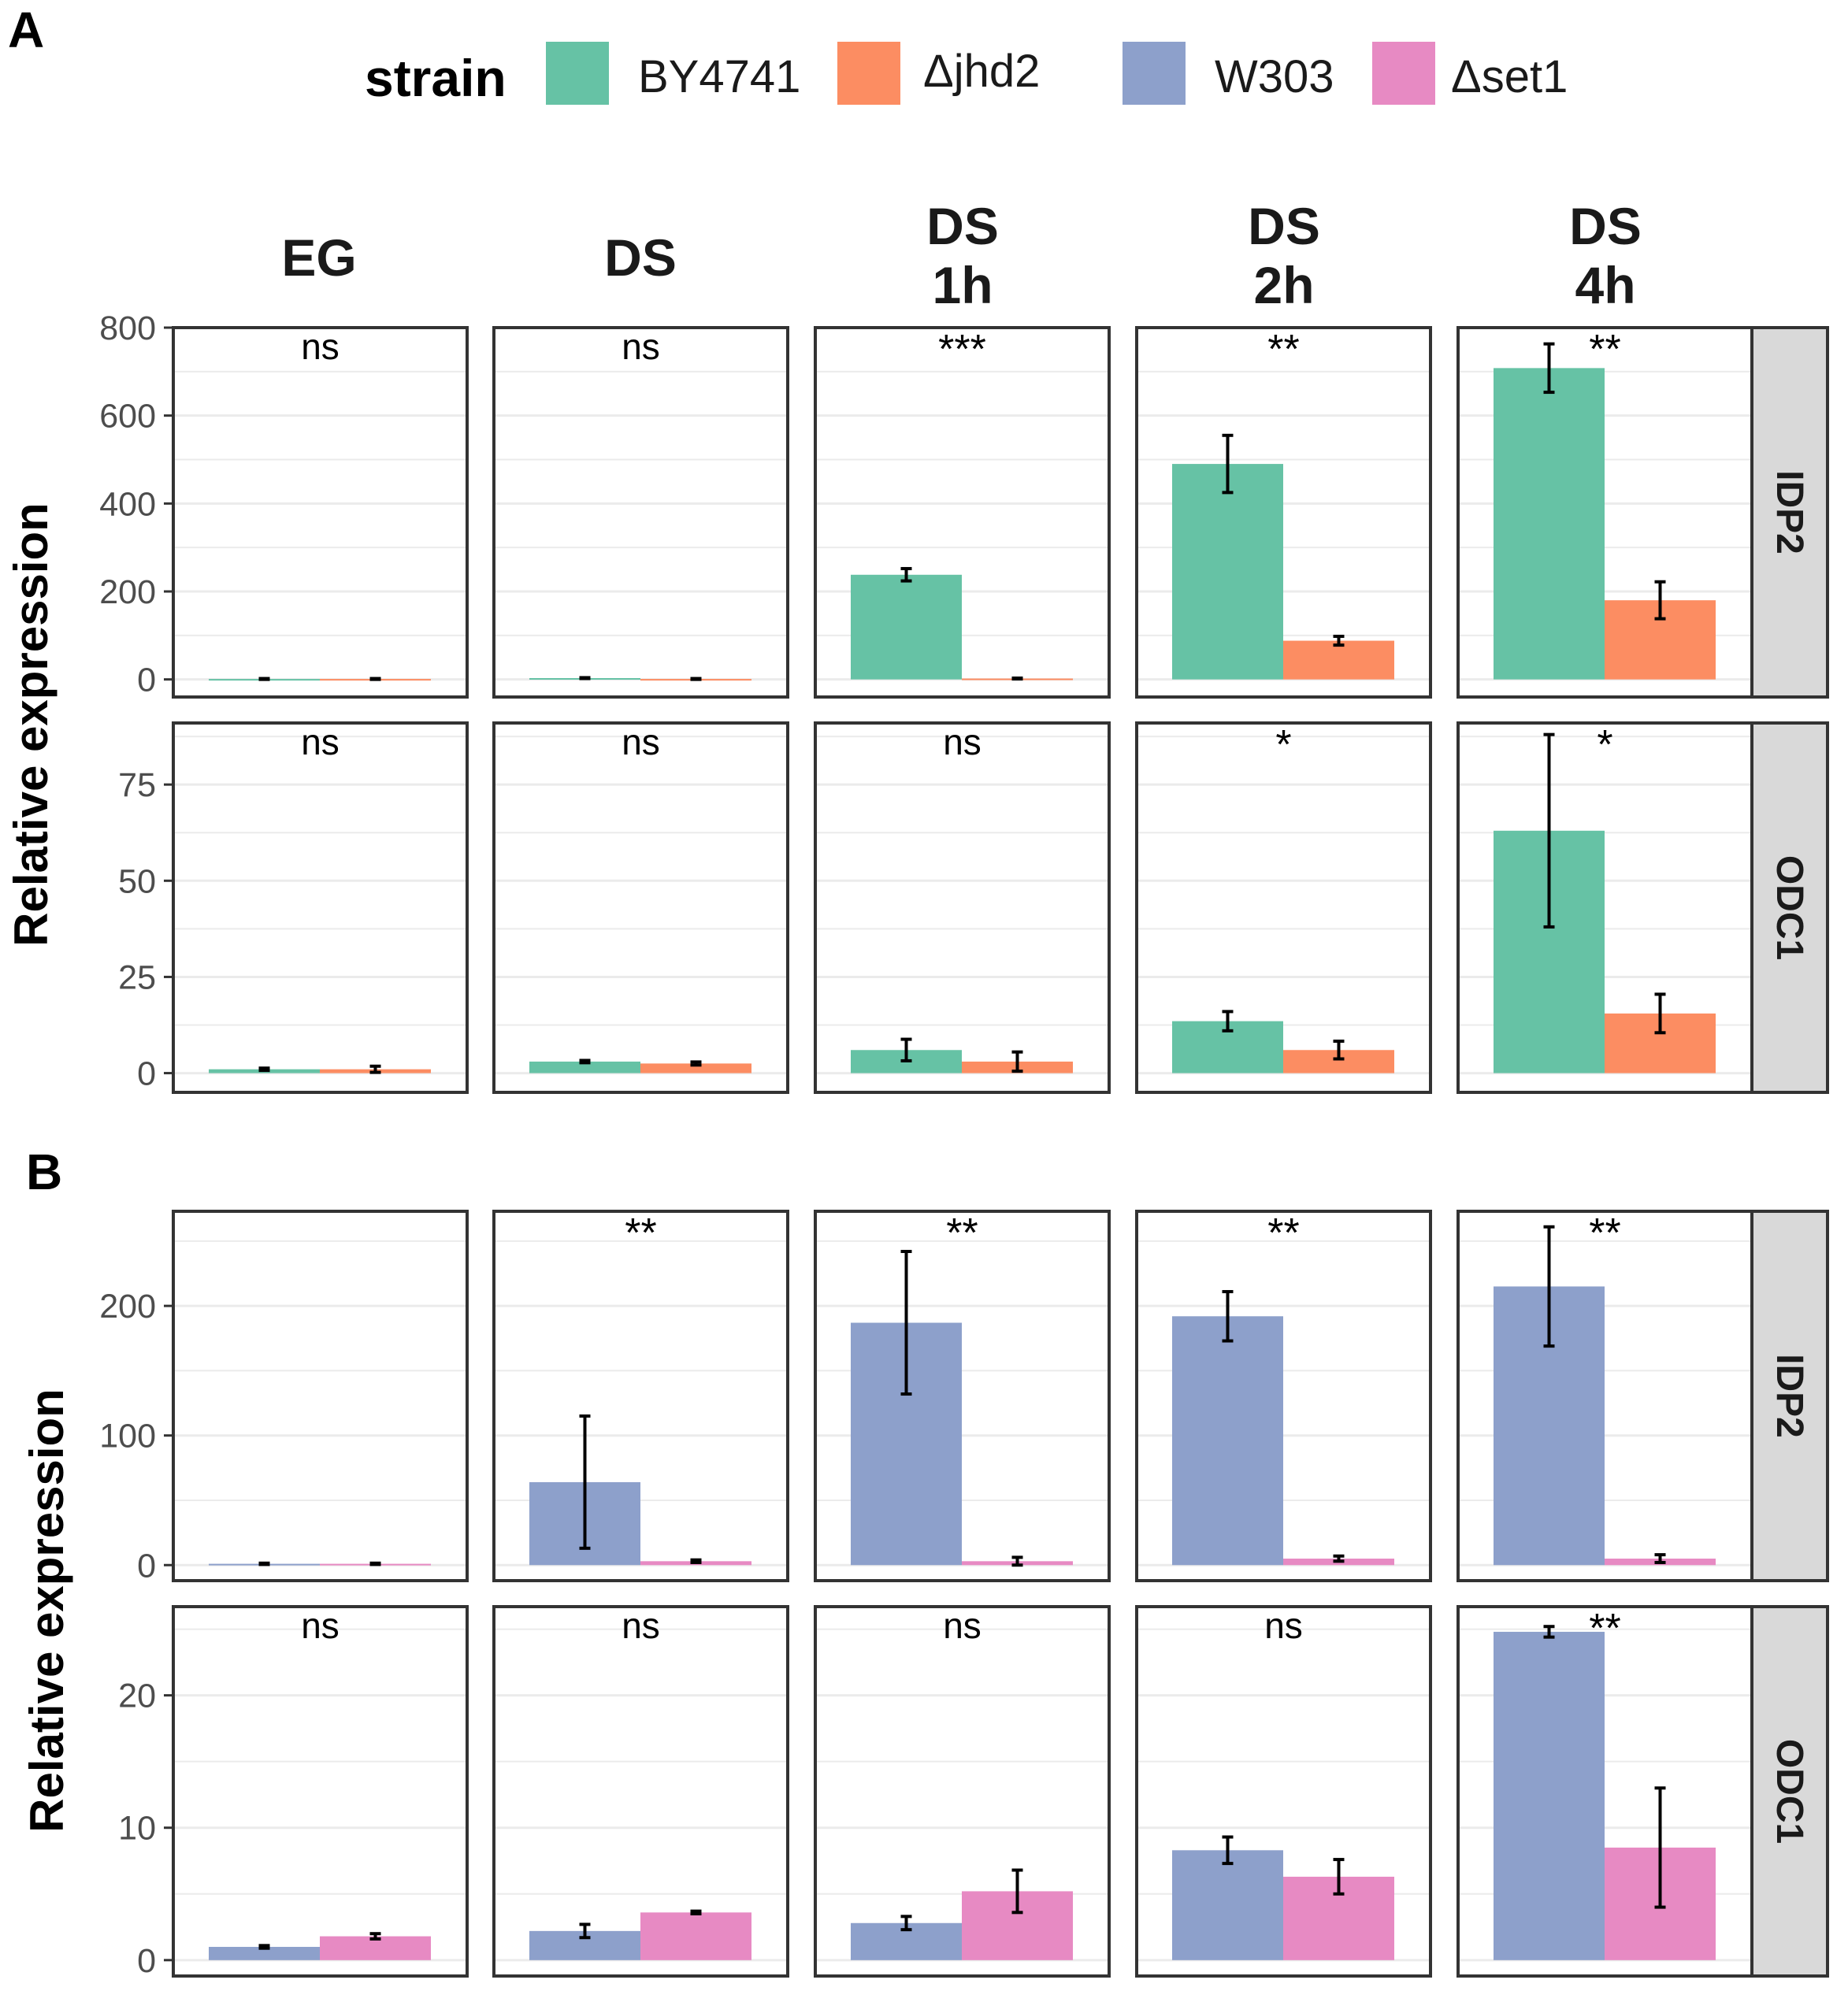  I want to click on legend: strain BY4741 Δjhd2 W303 Δset1, so click(966, 74).